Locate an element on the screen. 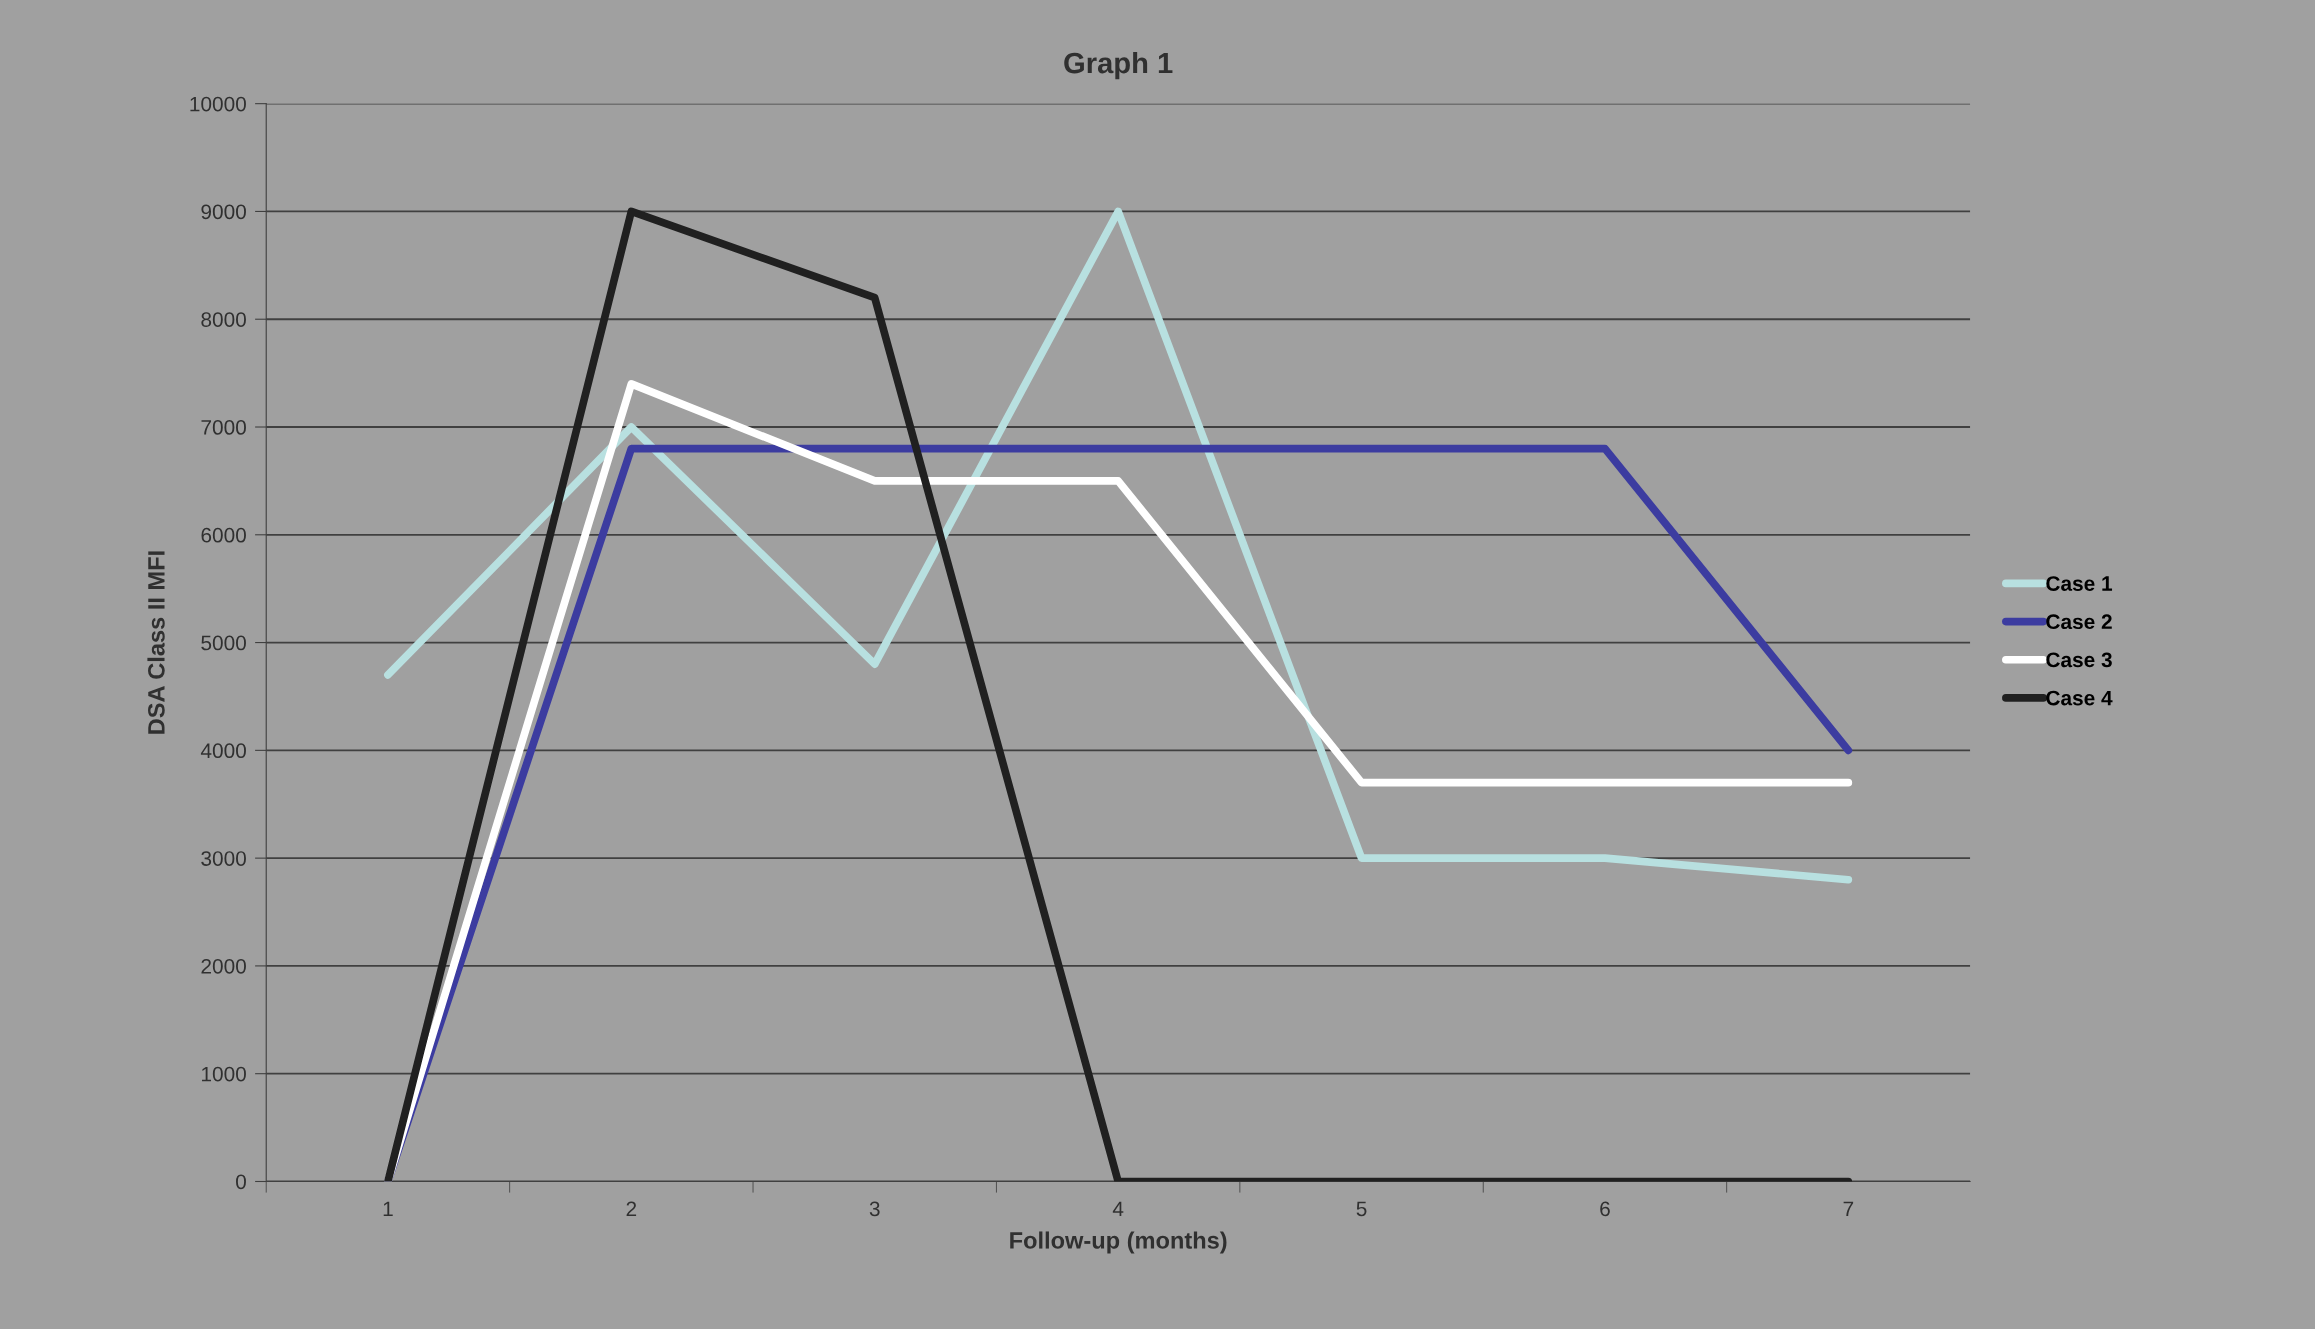 Image resolution: width=2315 pixels, height=1329 pixels. x-tick-label: 5 is located at coordinates (1361, 1209).